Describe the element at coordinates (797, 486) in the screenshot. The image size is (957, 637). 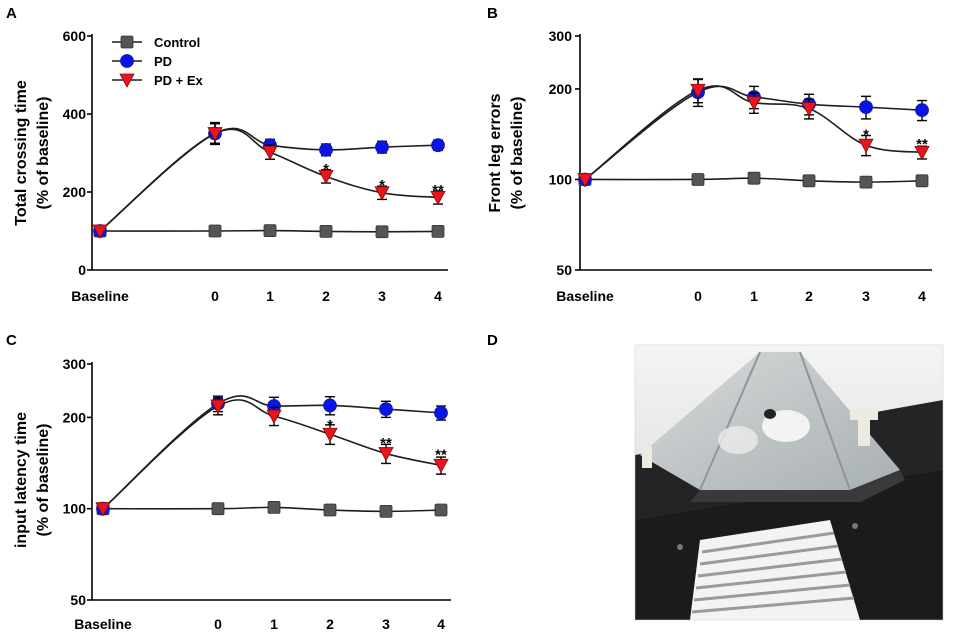
I see `beam-edge` at that location.